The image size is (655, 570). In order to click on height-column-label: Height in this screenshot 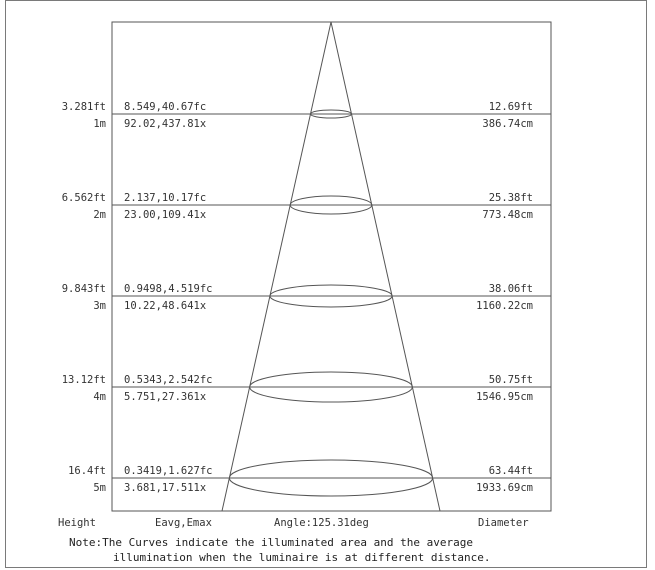, I will do `click(77, 523)`.